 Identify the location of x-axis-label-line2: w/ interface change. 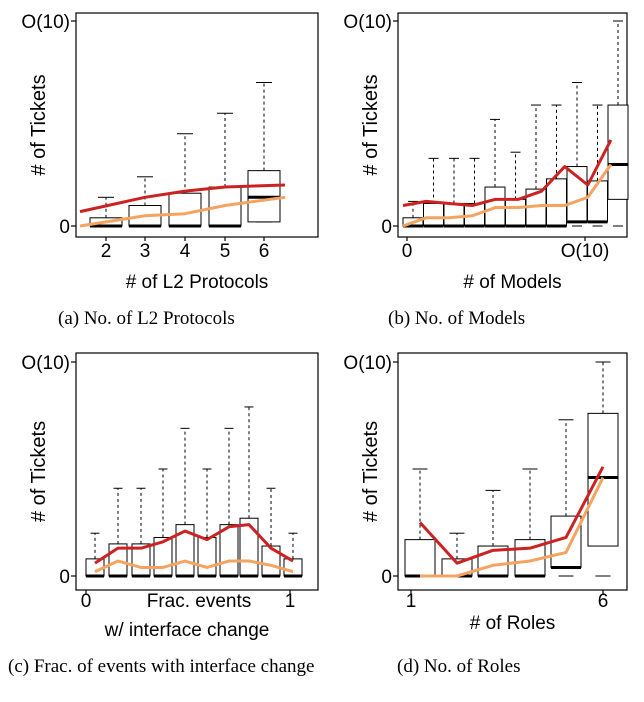
(187, 630).